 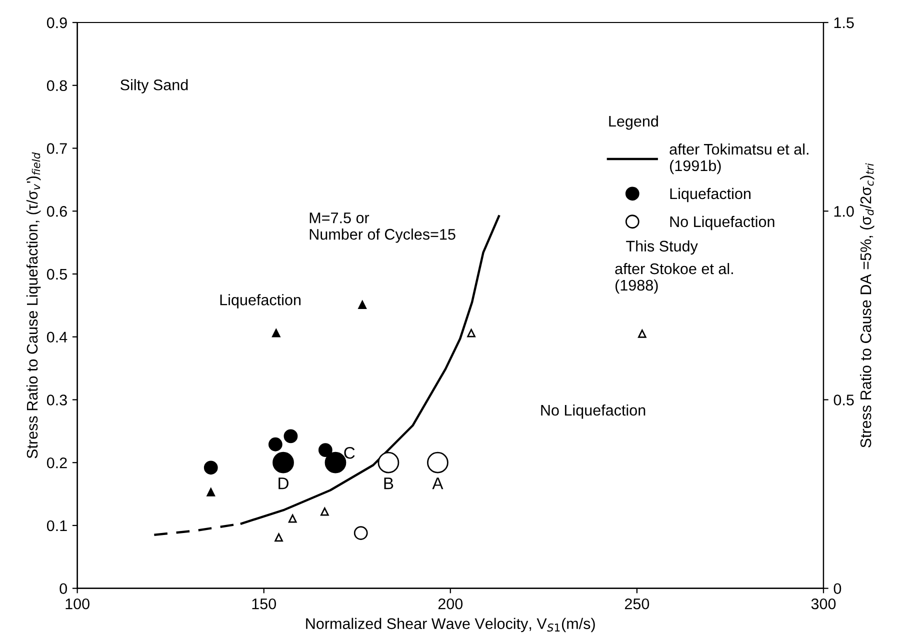 What do you see at coordinates (844, 23) in the screenshot?
I see `y2-tick-label: 1.5` at bounding box center [844, 23].